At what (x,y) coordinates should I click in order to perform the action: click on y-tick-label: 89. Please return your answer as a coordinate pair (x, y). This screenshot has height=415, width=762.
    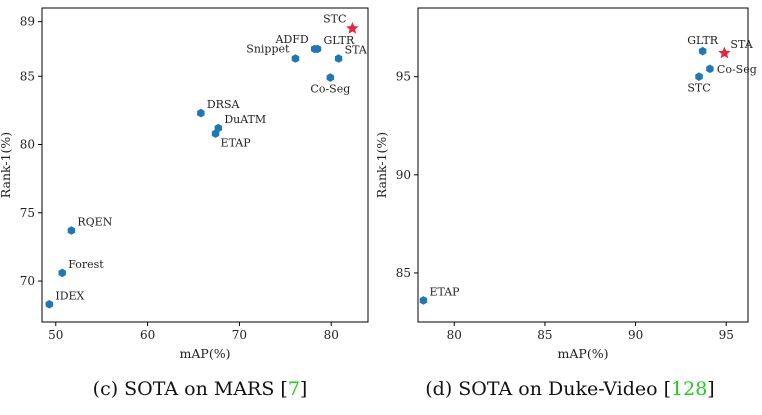
    Looking at the image, I should click on (27, 22).